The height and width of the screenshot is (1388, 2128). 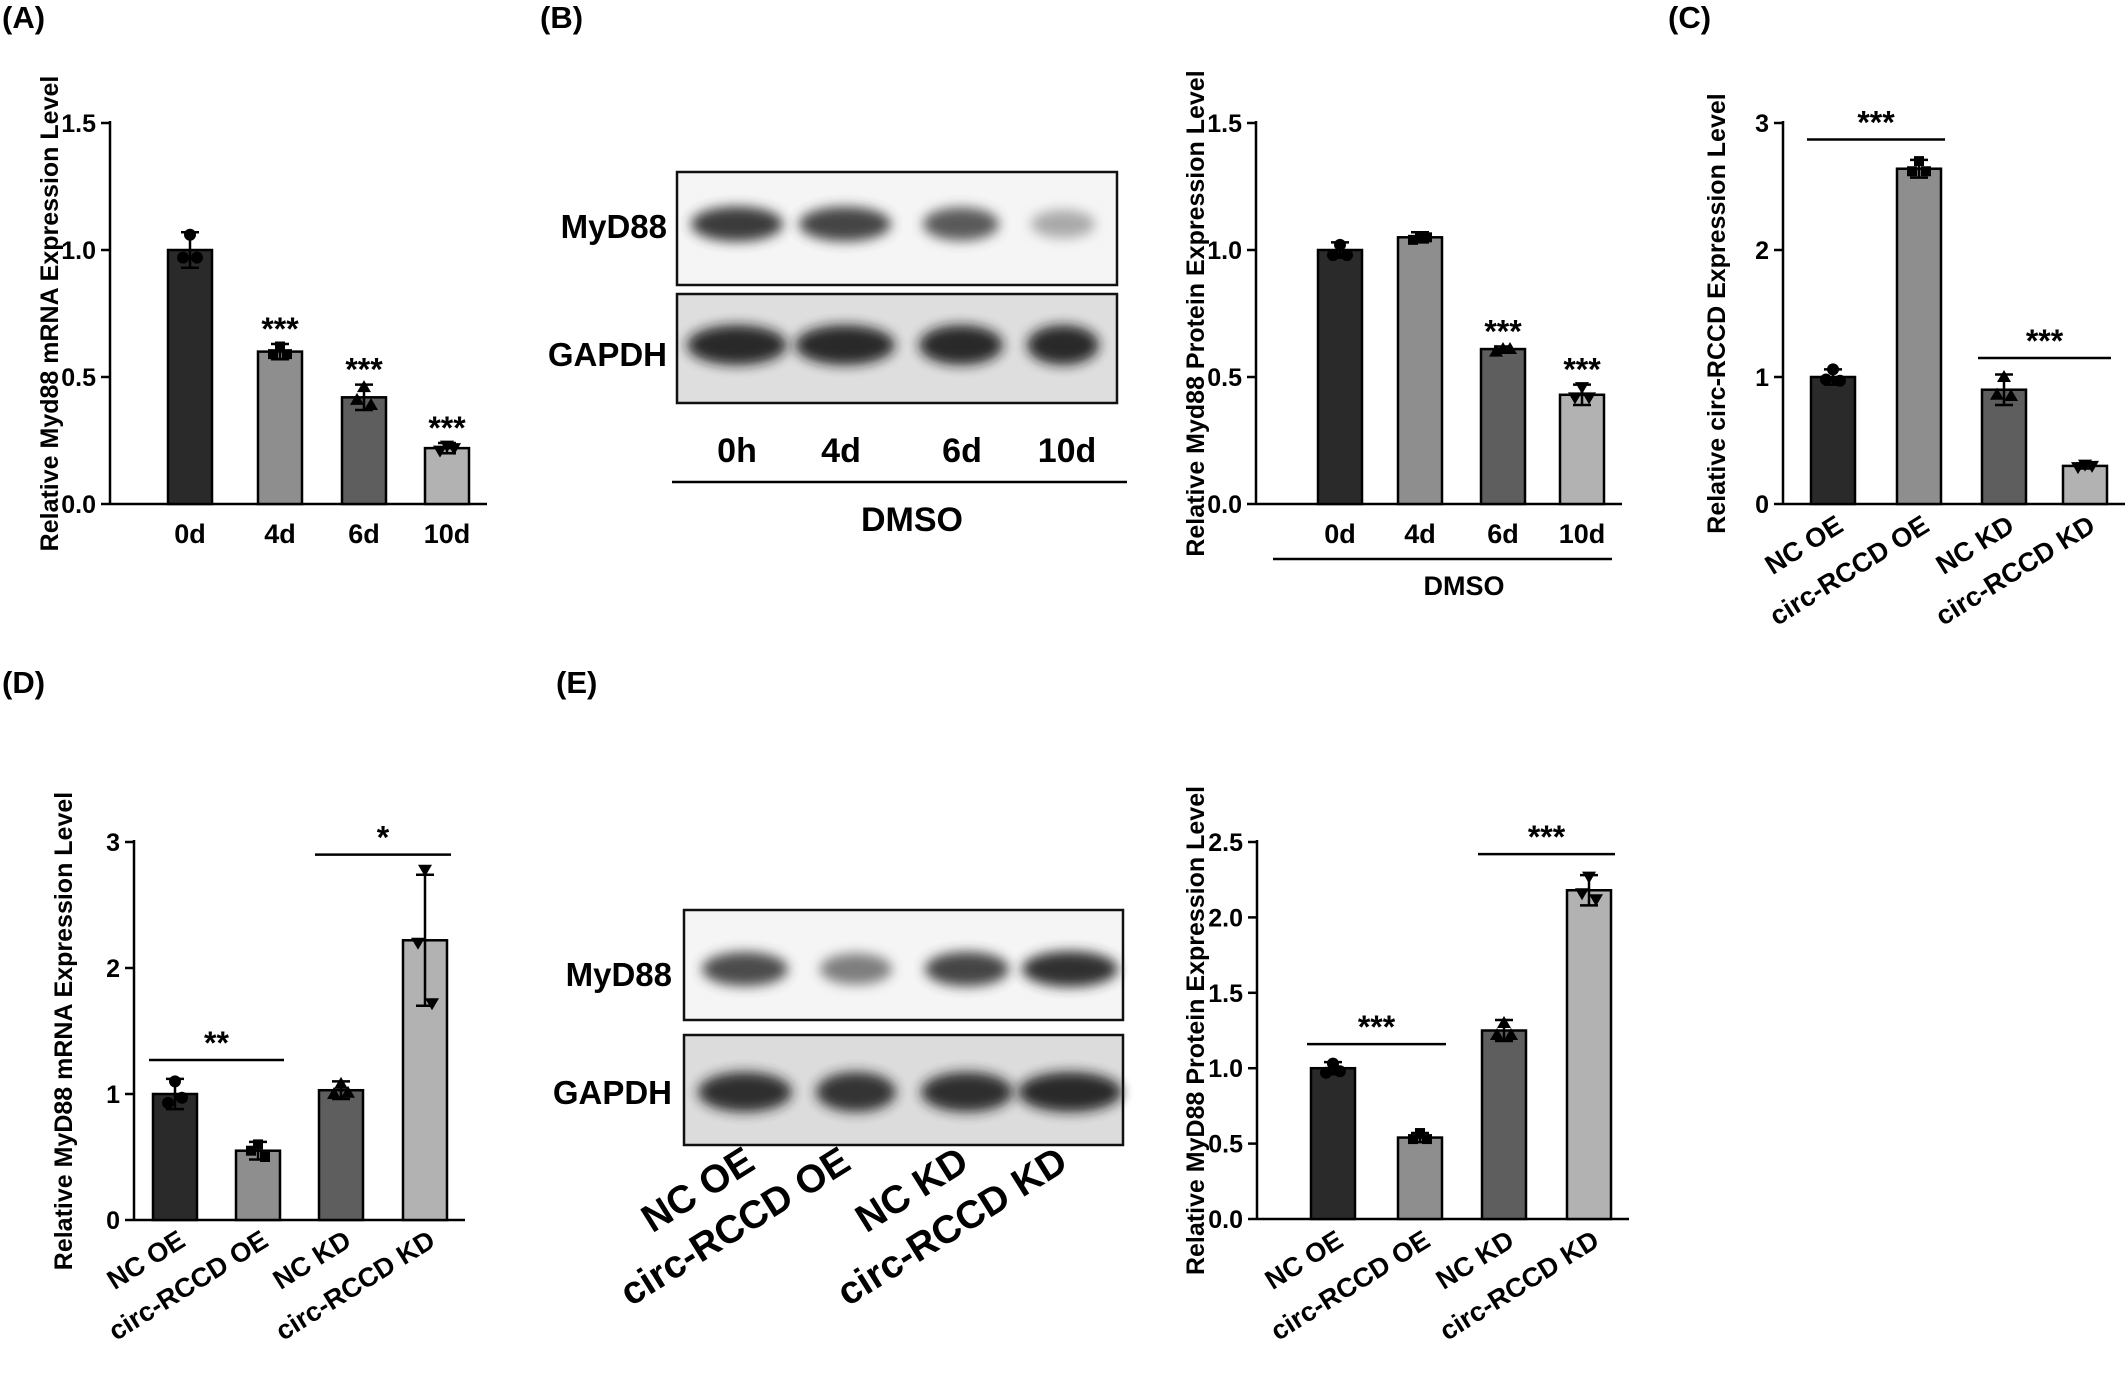 I want to click on y-tick-label: 2, so click(x=1762, y=251).